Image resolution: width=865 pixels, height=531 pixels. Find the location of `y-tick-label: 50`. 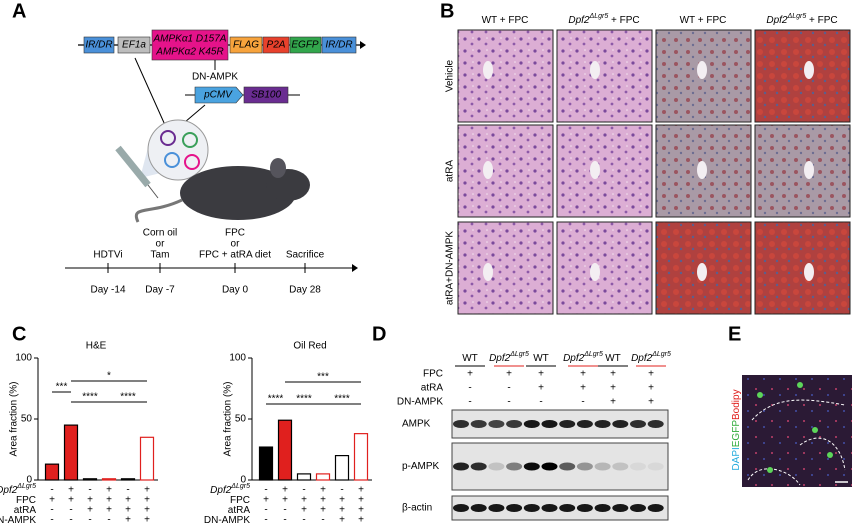

y-tick-label: 50 is located at coordinates (27, 419).